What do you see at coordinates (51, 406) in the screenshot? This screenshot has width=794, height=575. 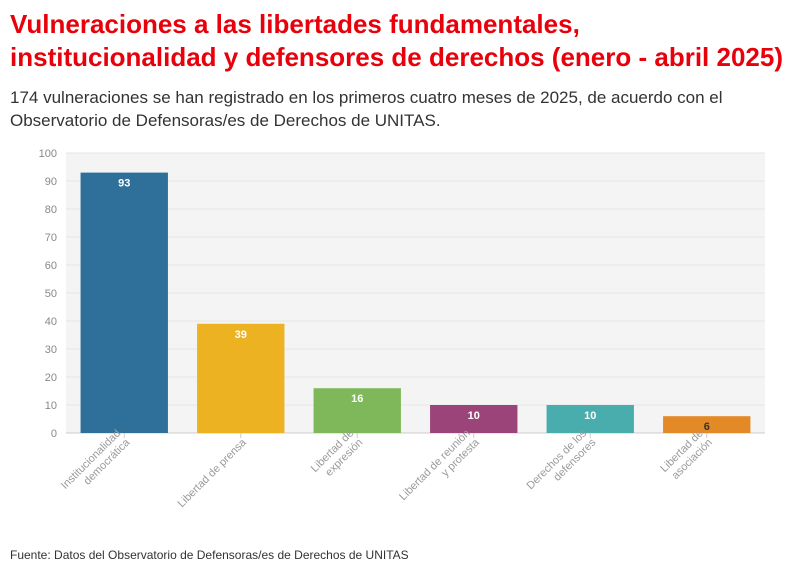 I see `y-tick-label: 10` at bounding box center [51, 406].